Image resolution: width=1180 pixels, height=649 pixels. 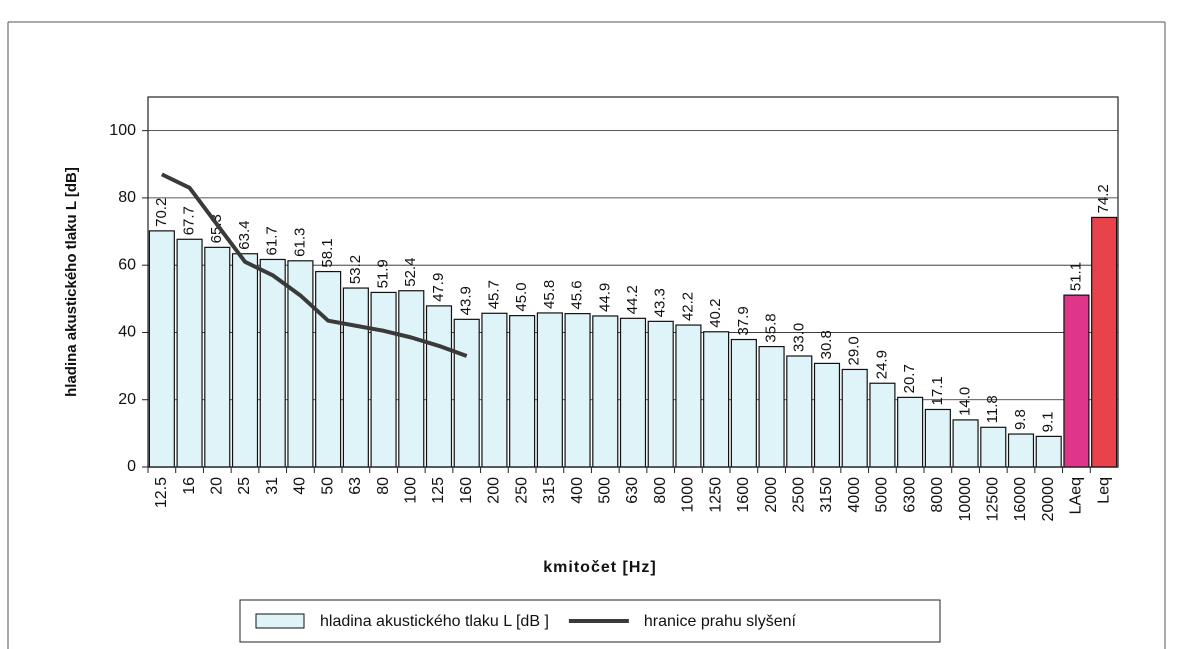 What do you see at coordinates (71, 282) in the screenshot?
I see `y-axis-label: hladina akustického tlaku L [dB]` at bounding box center [71, 282].